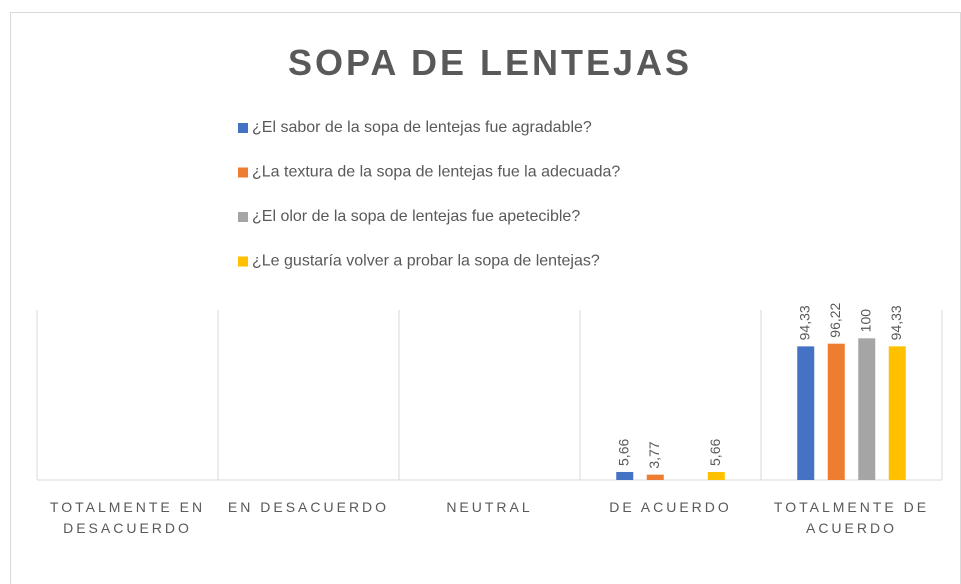 The image size is (961, 584). I want to click on data-label: 100, so click(865, 321).